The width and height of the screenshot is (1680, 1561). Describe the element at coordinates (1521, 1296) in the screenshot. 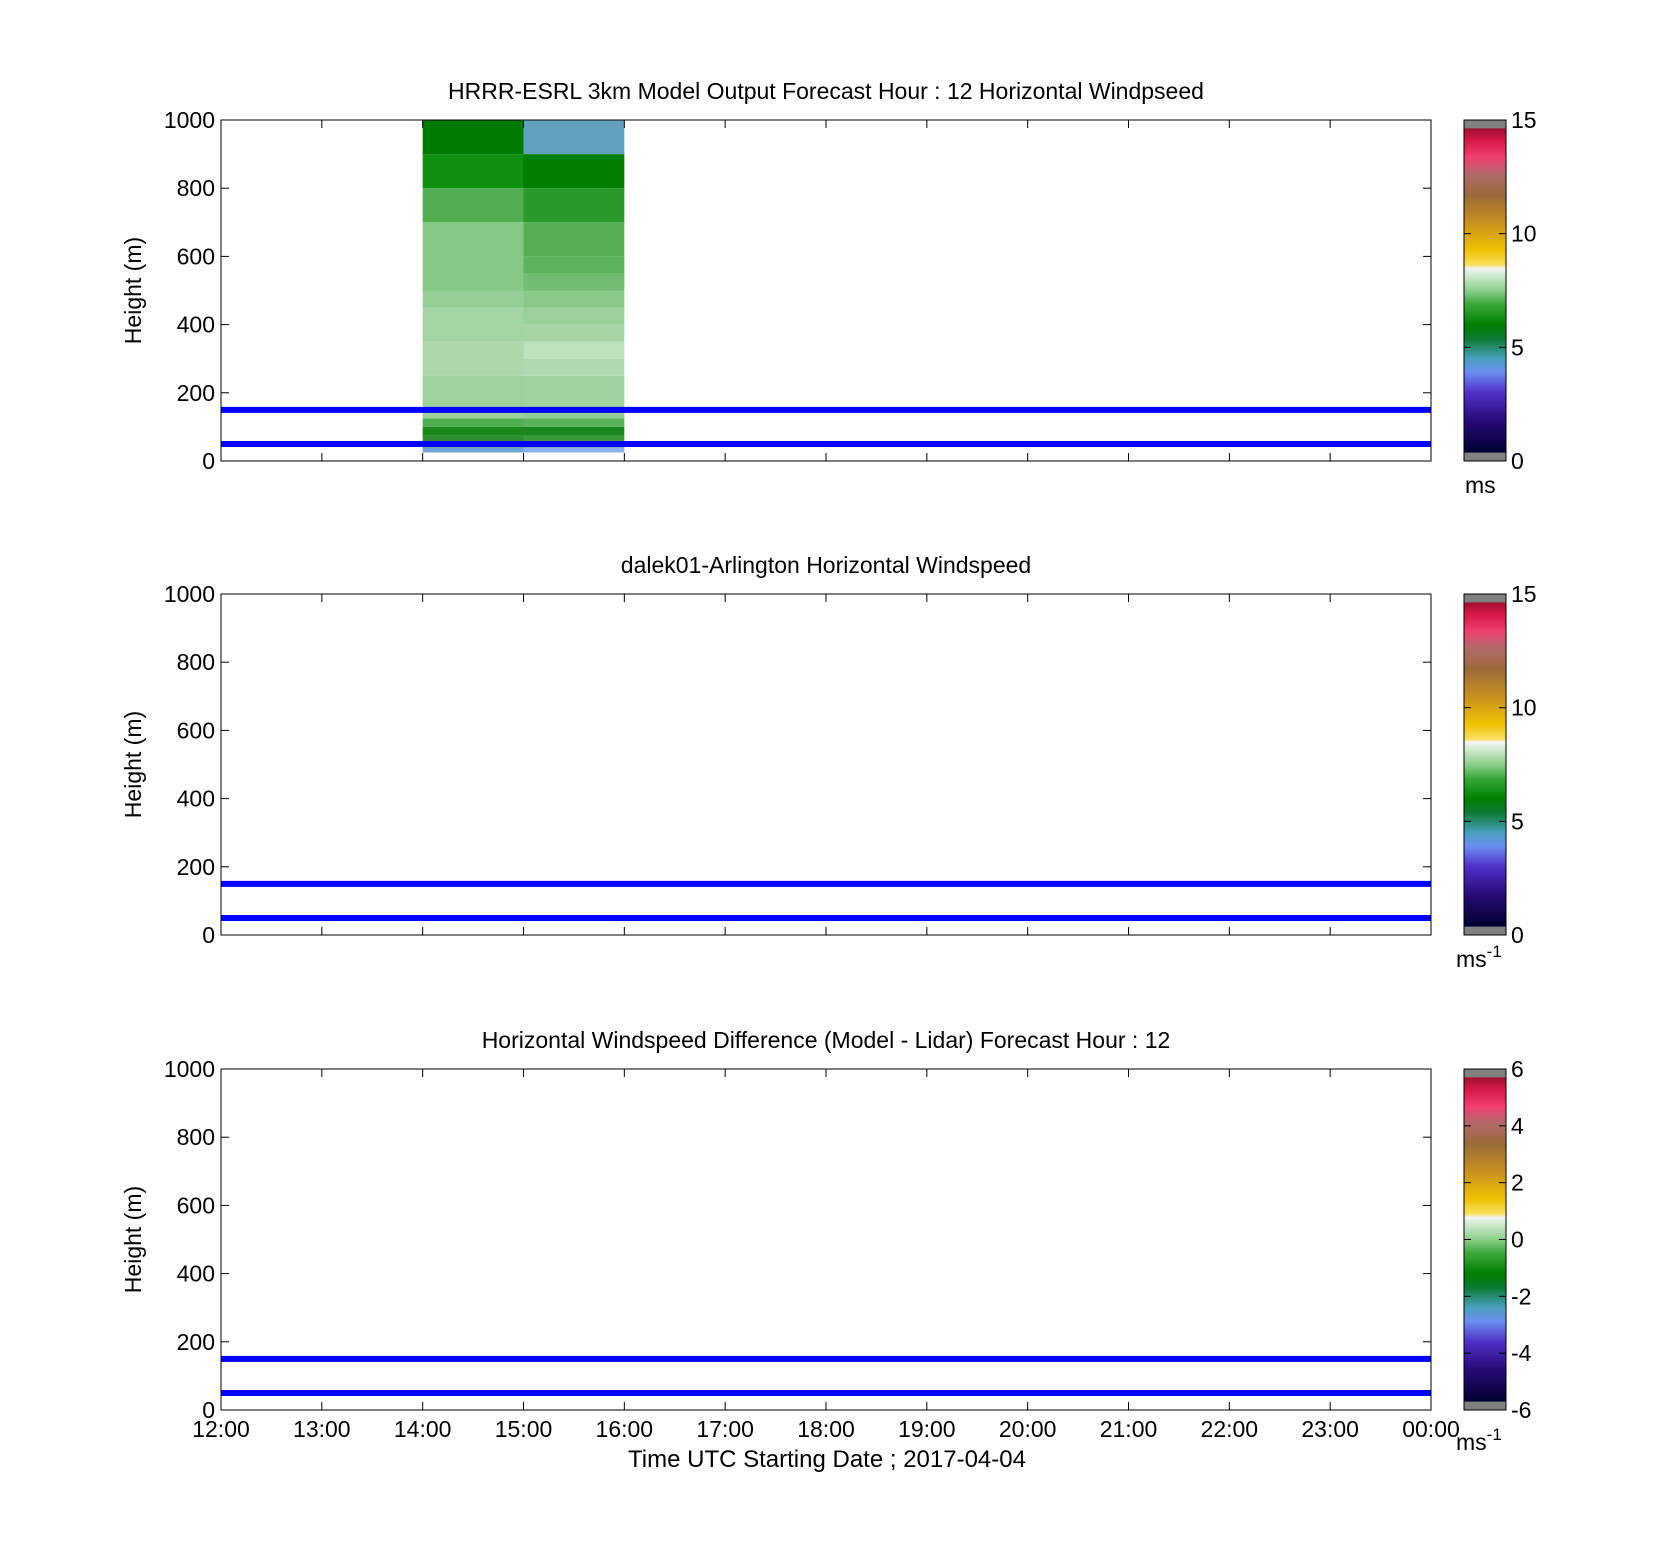

I see `colorbar-tick-label: -2` at that location.